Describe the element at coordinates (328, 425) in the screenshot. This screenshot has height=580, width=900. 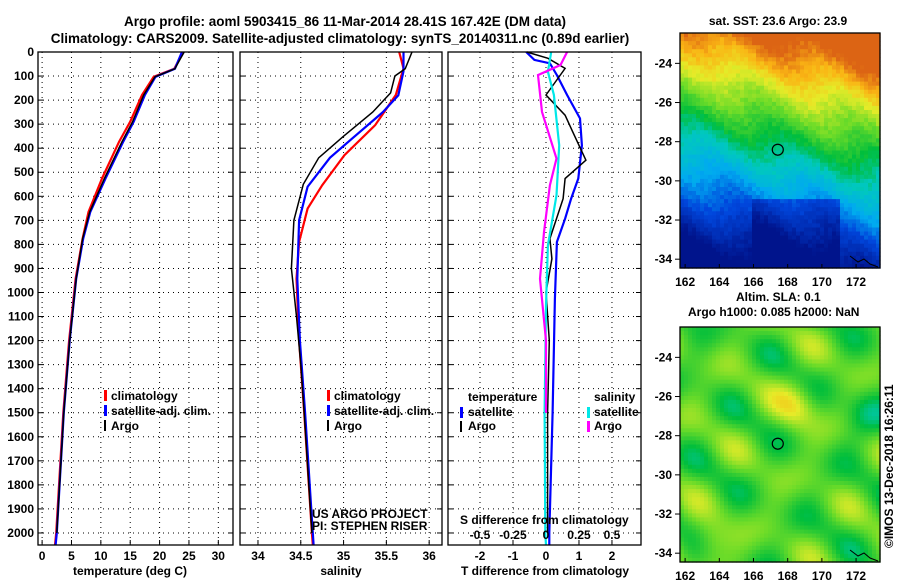
I see `legend-swatch-argo` at that location.